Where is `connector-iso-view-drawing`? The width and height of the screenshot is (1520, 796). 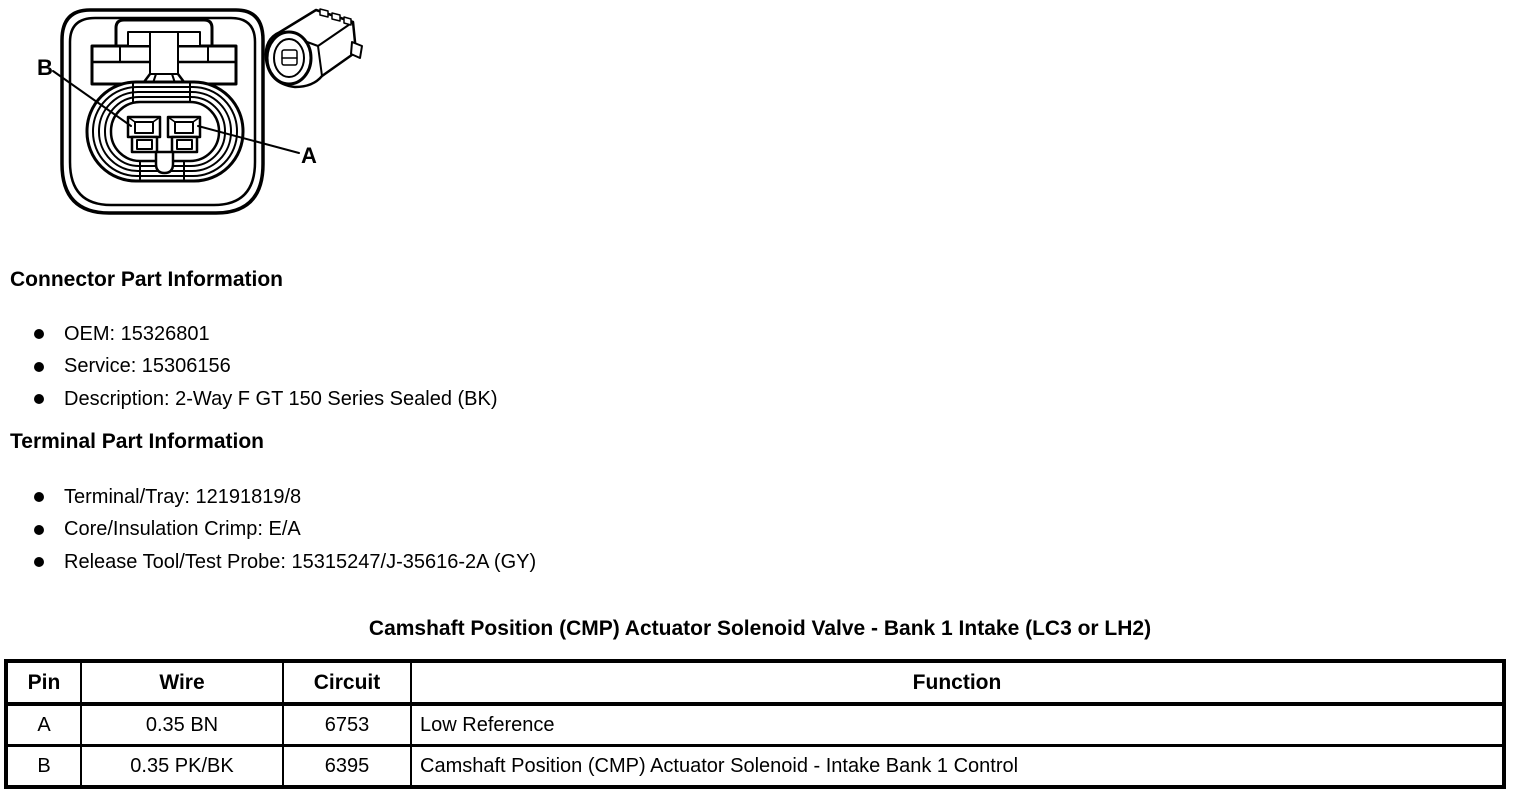 connector-iso-view-drawing is located at coordinates (313, 48).